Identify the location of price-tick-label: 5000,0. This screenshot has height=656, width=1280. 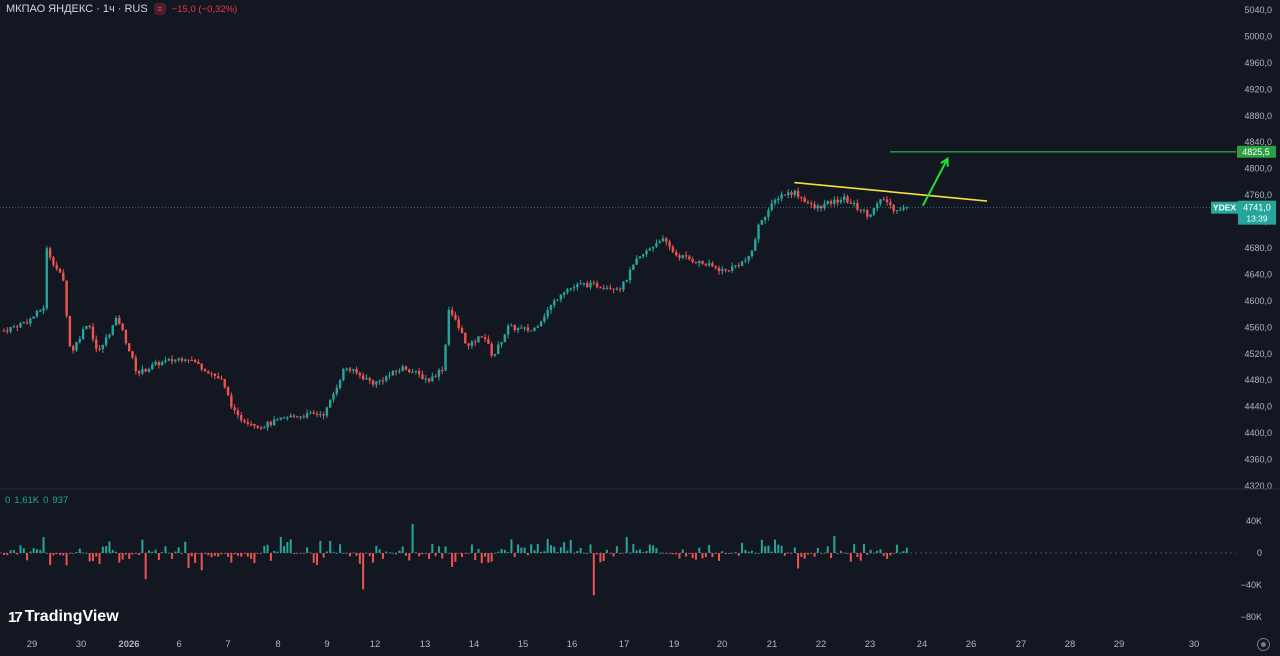
(1258, 36).